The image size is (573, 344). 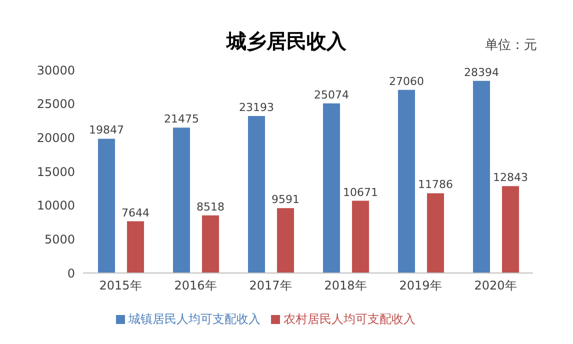 What do you see at coordinates (360, 192) in the screenshot?
I see `data-label: 10671` at bounding box center [360, 192].